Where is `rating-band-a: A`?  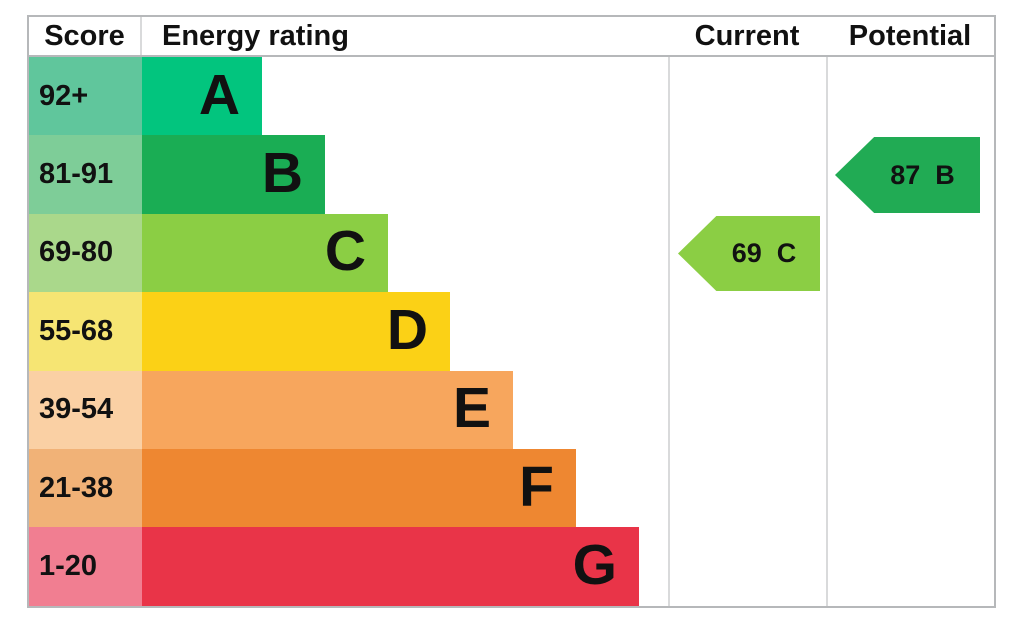
rating-band-a: A is located at coordinates (202, 96).